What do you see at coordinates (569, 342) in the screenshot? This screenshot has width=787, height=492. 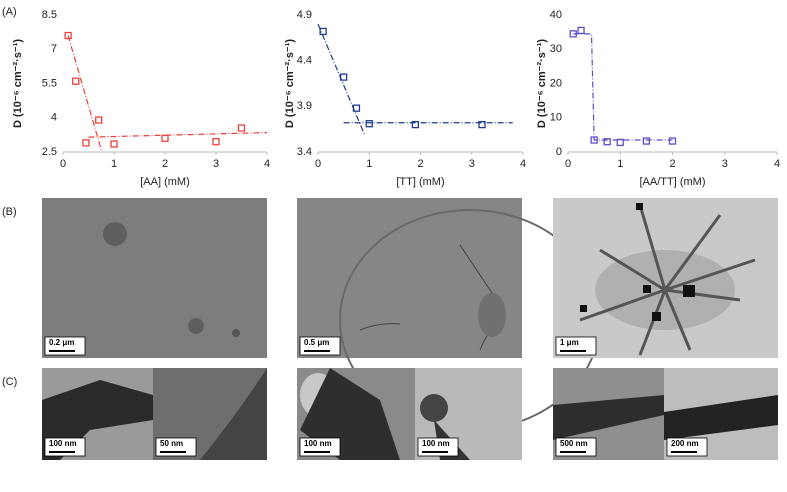 I see `scale-bar-label: 1 μm` at bounding box center [569, 342].